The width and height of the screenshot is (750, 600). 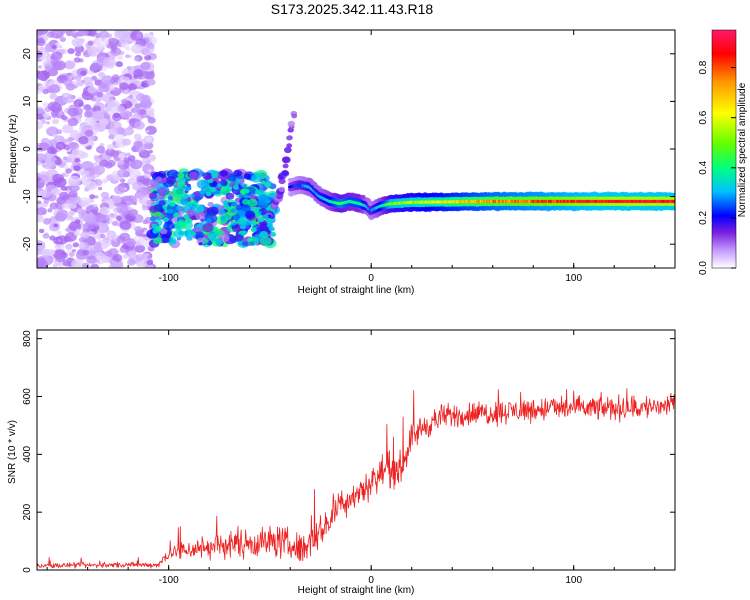 I want to click on y-tick-label: 800, so click(x=27, y=338).